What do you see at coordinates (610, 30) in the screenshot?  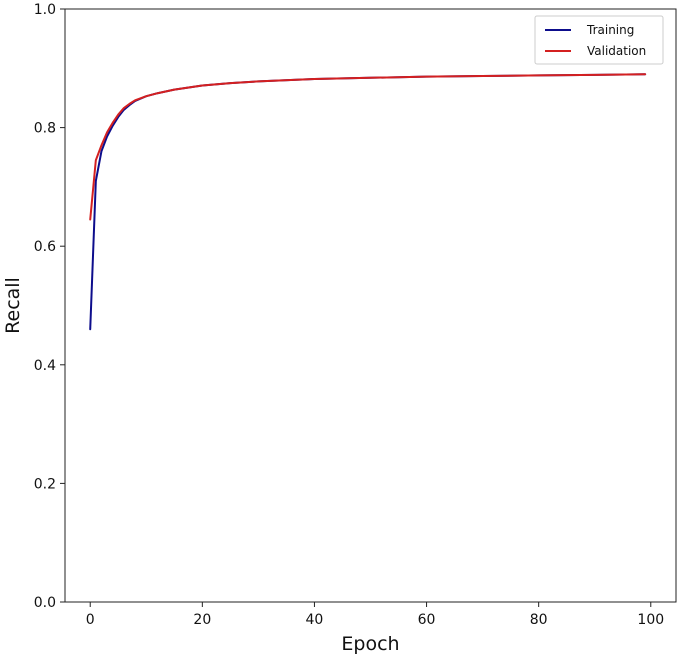 I see `legend-label-training: Training` at bounding box center [610, 30].